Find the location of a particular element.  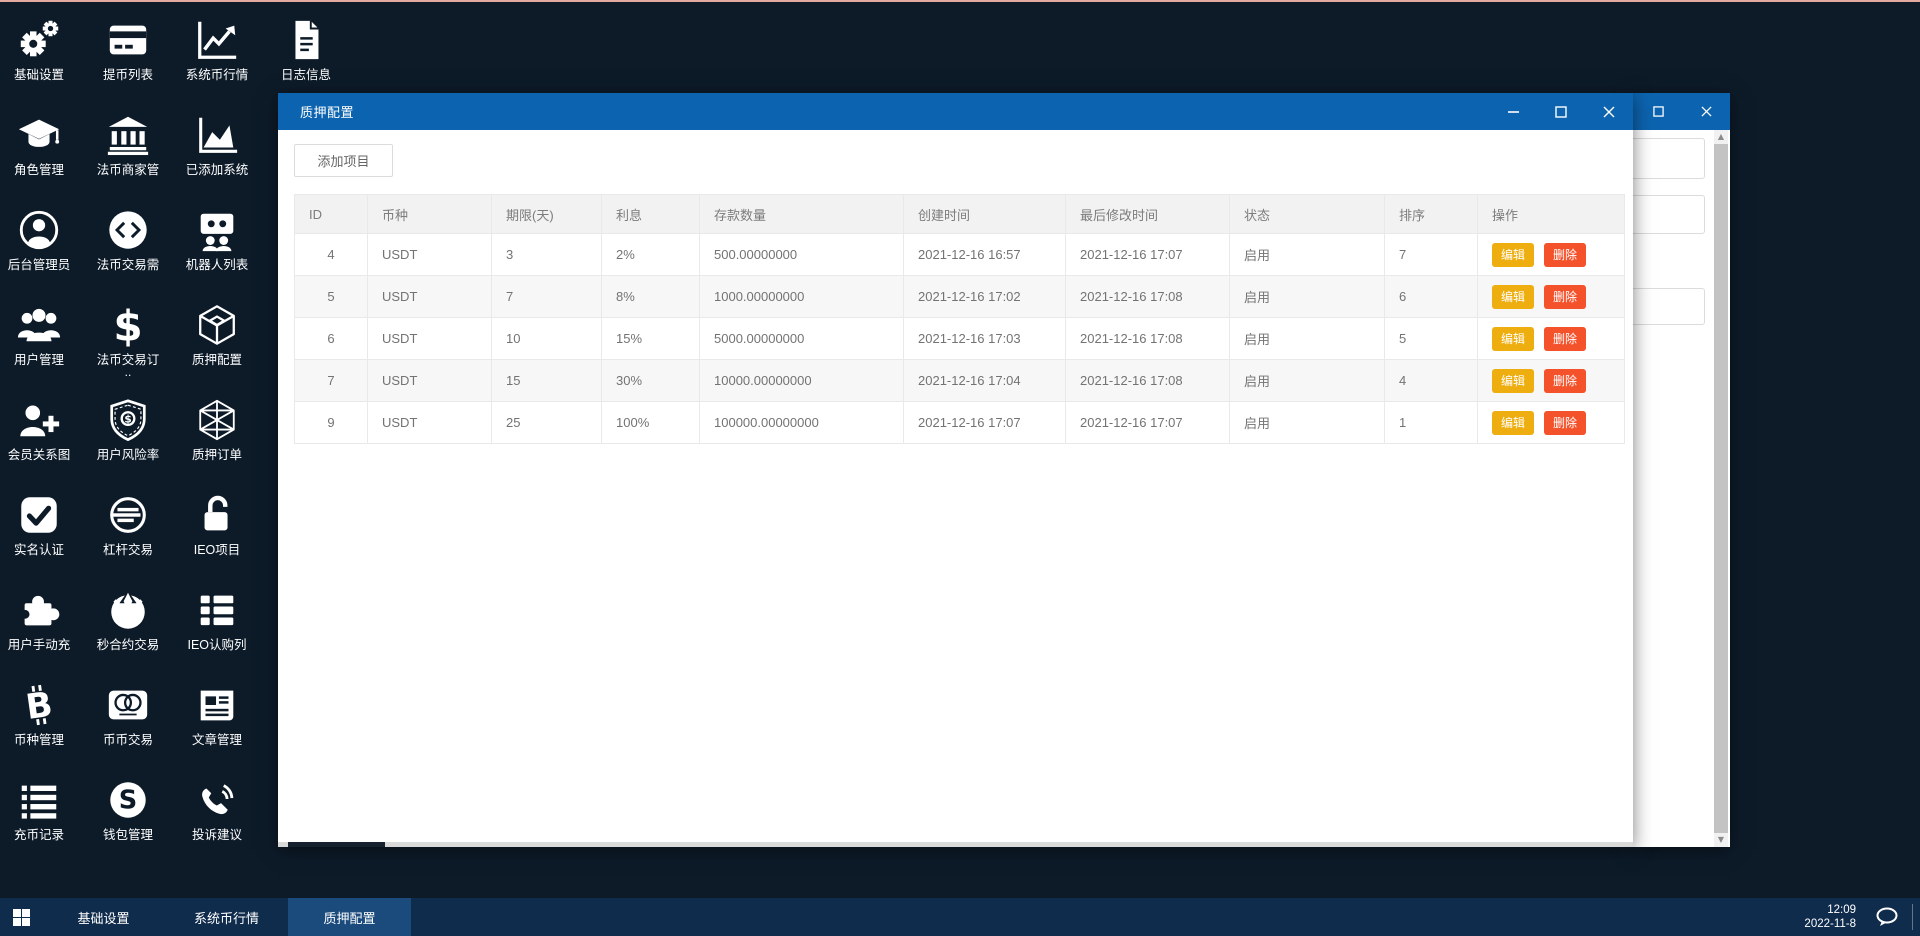

scroll-down-arrow-icon: ▼ is located at coordinates (1721, 839).